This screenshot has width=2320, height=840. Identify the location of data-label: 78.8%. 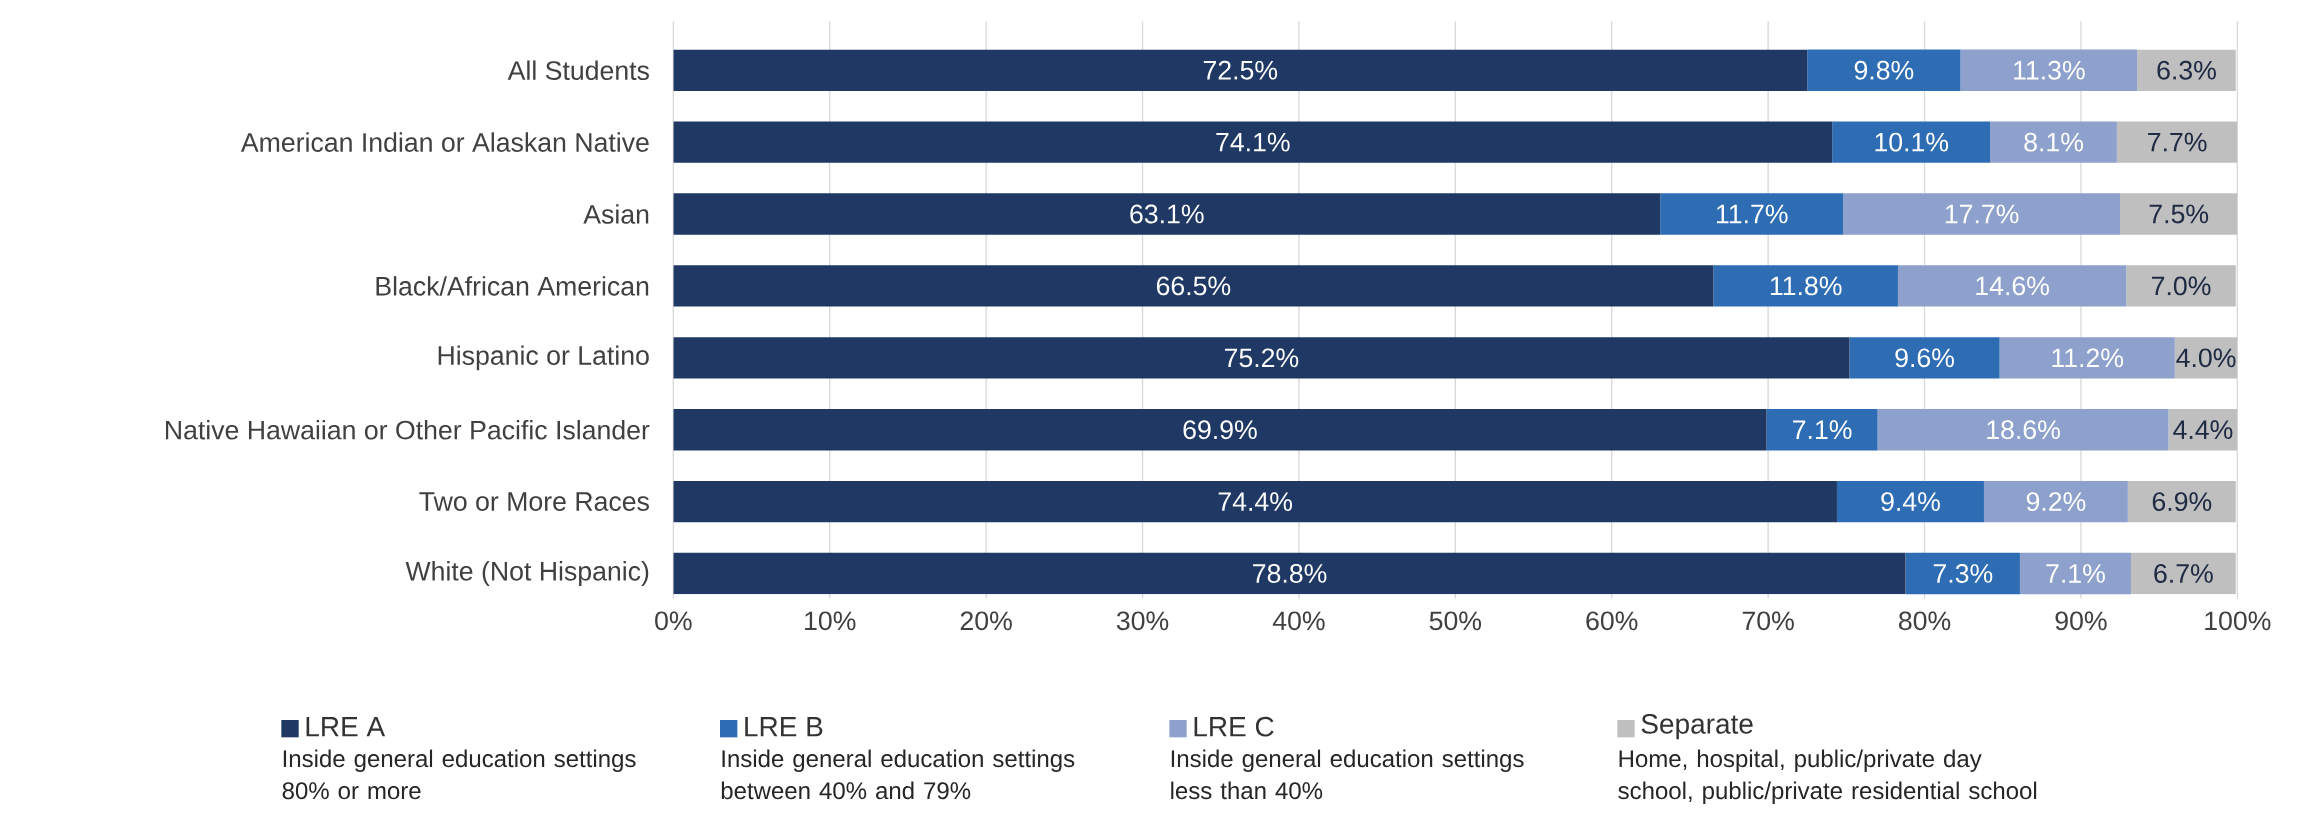
(1290, 573).